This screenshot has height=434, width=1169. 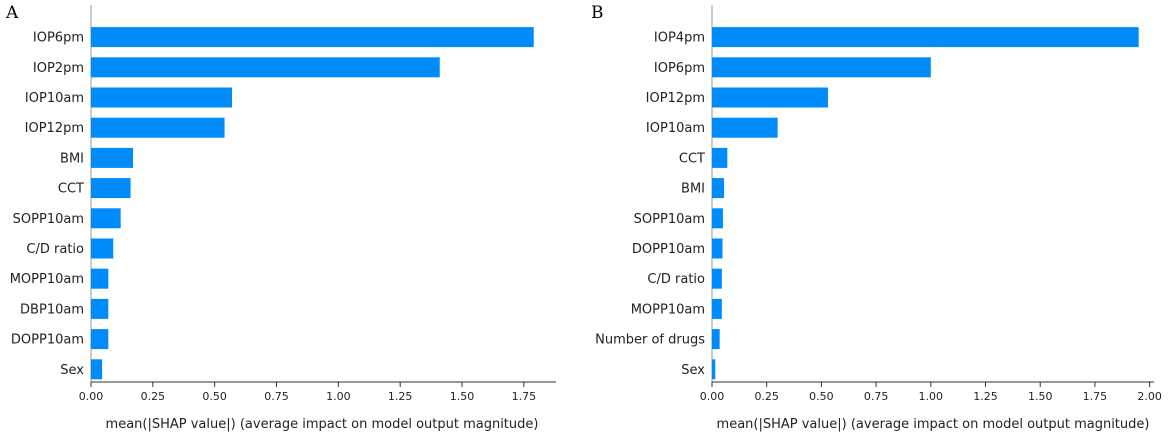 I want to click on panel-a-x-tick-label: 0.50, so click(x=214, y=396).